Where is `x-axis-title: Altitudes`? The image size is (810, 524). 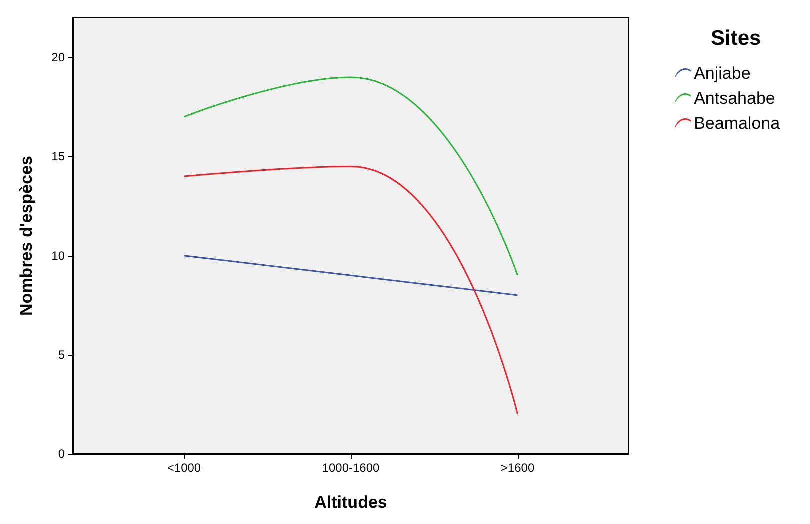
x-axis-title: Altitudes is located at coordinates (351, 502).